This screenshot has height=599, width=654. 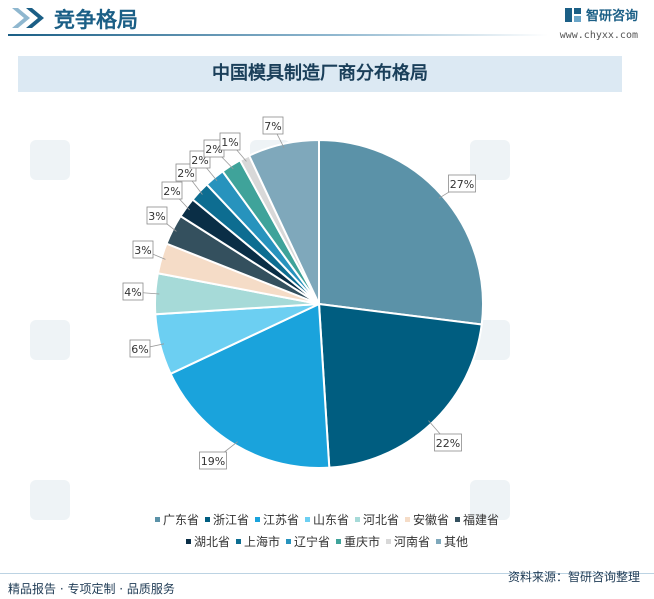 What do you see at coordinates (311, 541) in the screenshot?
I see `legend-label: 辽宁省` at bounding box center [311, 541].